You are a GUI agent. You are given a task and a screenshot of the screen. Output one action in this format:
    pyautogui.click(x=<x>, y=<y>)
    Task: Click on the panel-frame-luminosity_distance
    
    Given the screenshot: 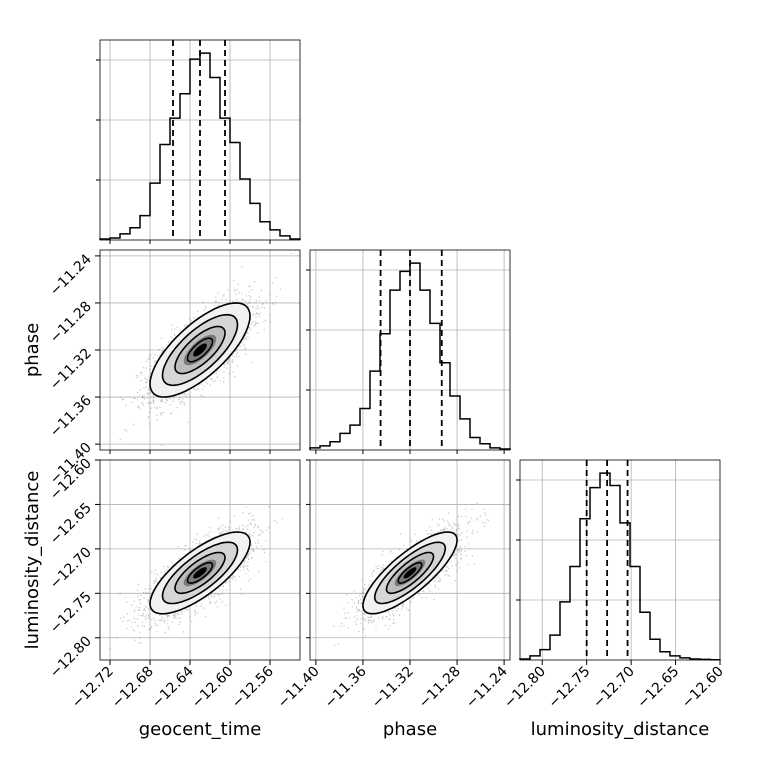 What is the action you would take?
    pyautogui.click(x=620, y=560)
    